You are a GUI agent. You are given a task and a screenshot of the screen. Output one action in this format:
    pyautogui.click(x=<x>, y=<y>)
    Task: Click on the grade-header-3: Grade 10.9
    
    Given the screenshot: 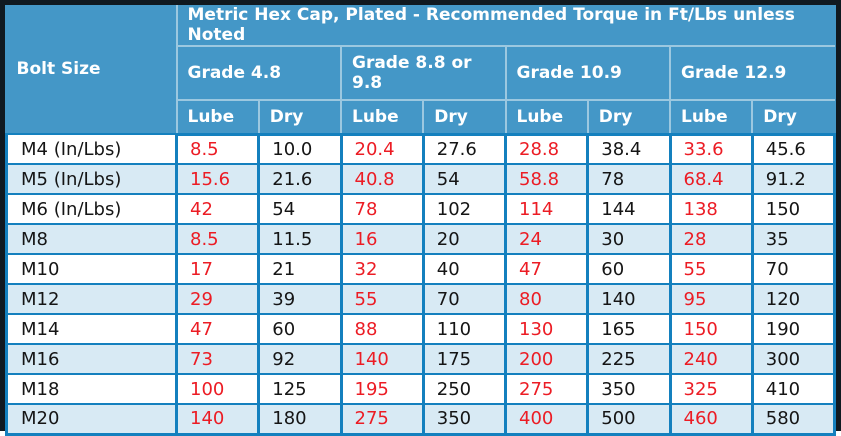 What is the action you would take?
    pyautogui.click(x=587, y=73)
    